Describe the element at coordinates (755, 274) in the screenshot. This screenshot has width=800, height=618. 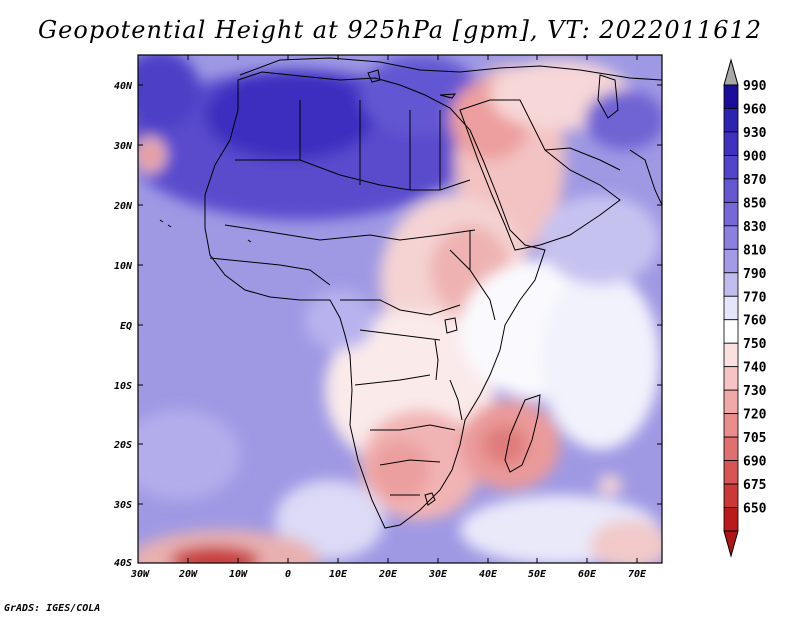
I see `colorbar-label: 790` at that location.